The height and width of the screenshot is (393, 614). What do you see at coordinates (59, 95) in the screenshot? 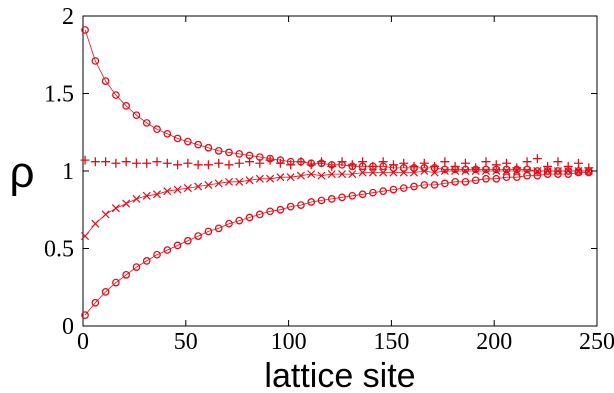
I see `y-tick-label: 1.5` at bounding box center [59, 95].